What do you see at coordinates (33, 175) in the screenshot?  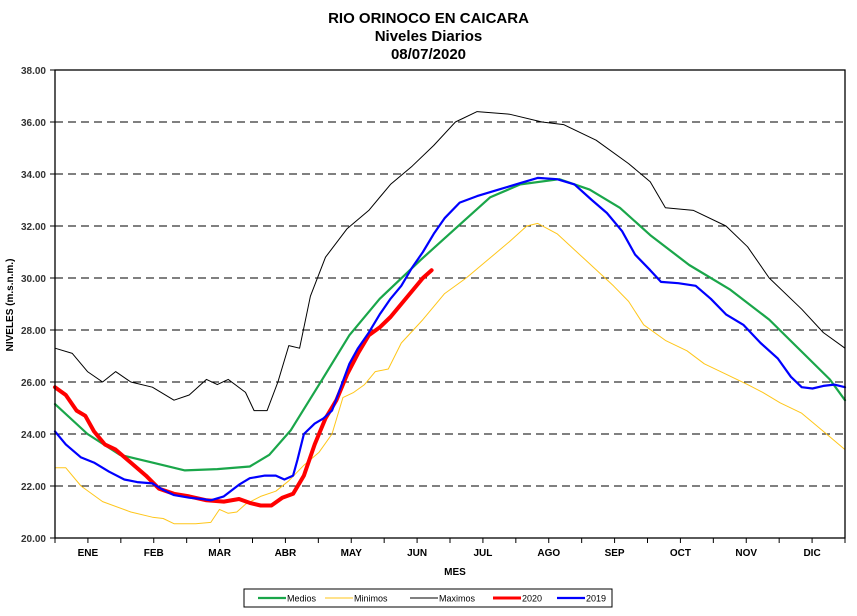 I see `y-tick-label: 34.00` at bounding box center [33, 175].